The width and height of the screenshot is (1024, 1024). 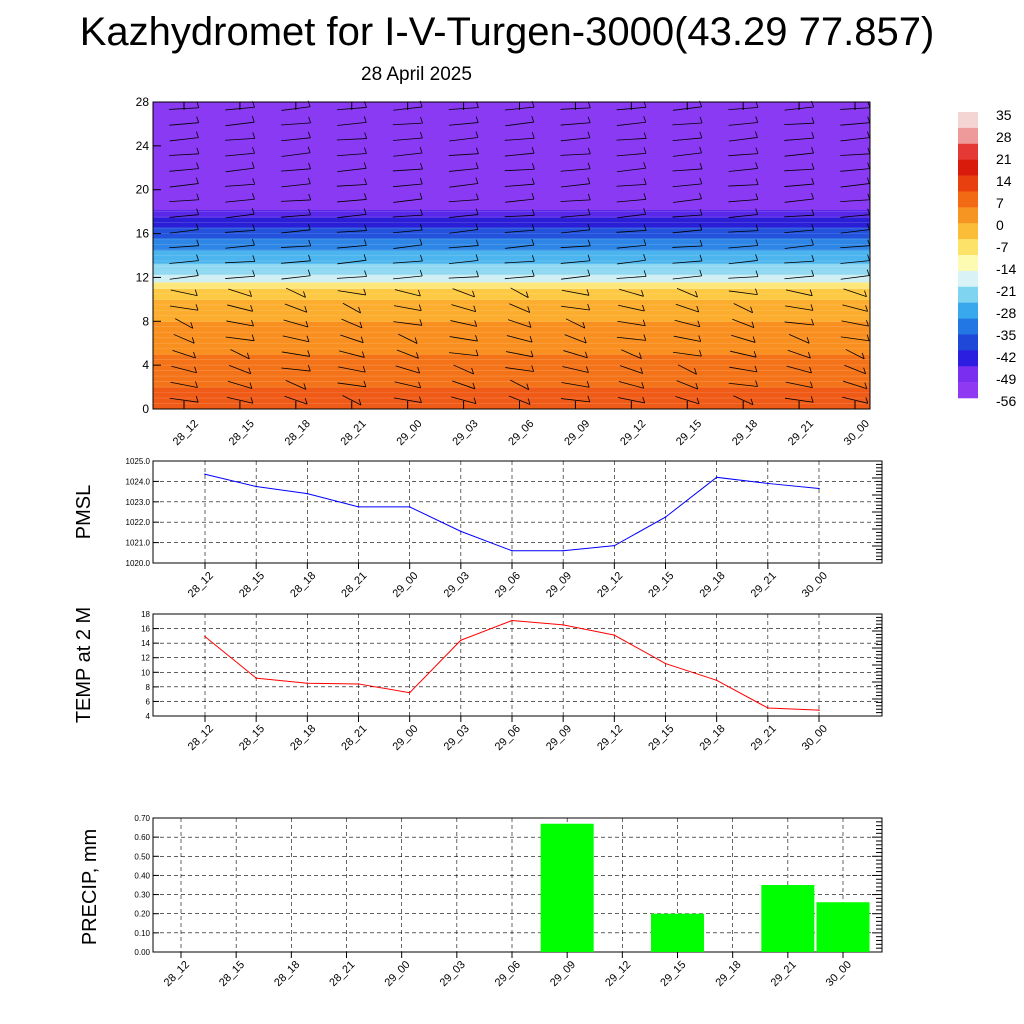 I want to click on x-tick-label: 29_15, so click(x=661, y=585).